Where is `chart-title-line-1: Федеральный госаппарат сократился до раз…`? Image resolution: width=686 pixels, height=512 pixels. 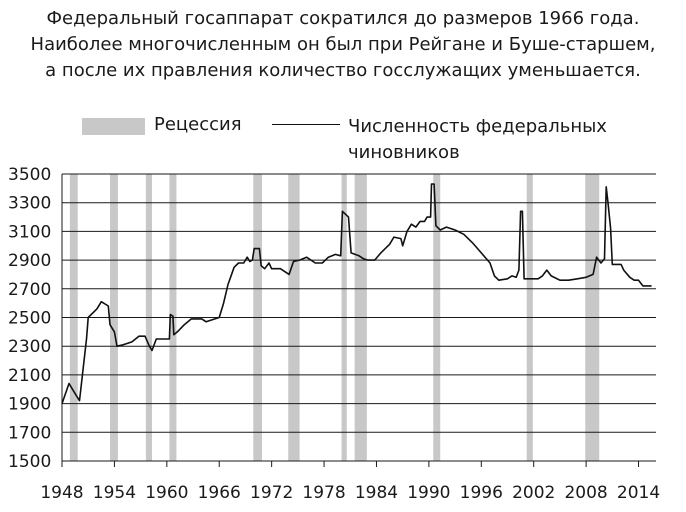 chart-title-line-1: Федеральный госаппарат сократился до раз… is located at coordinates (343, 18).